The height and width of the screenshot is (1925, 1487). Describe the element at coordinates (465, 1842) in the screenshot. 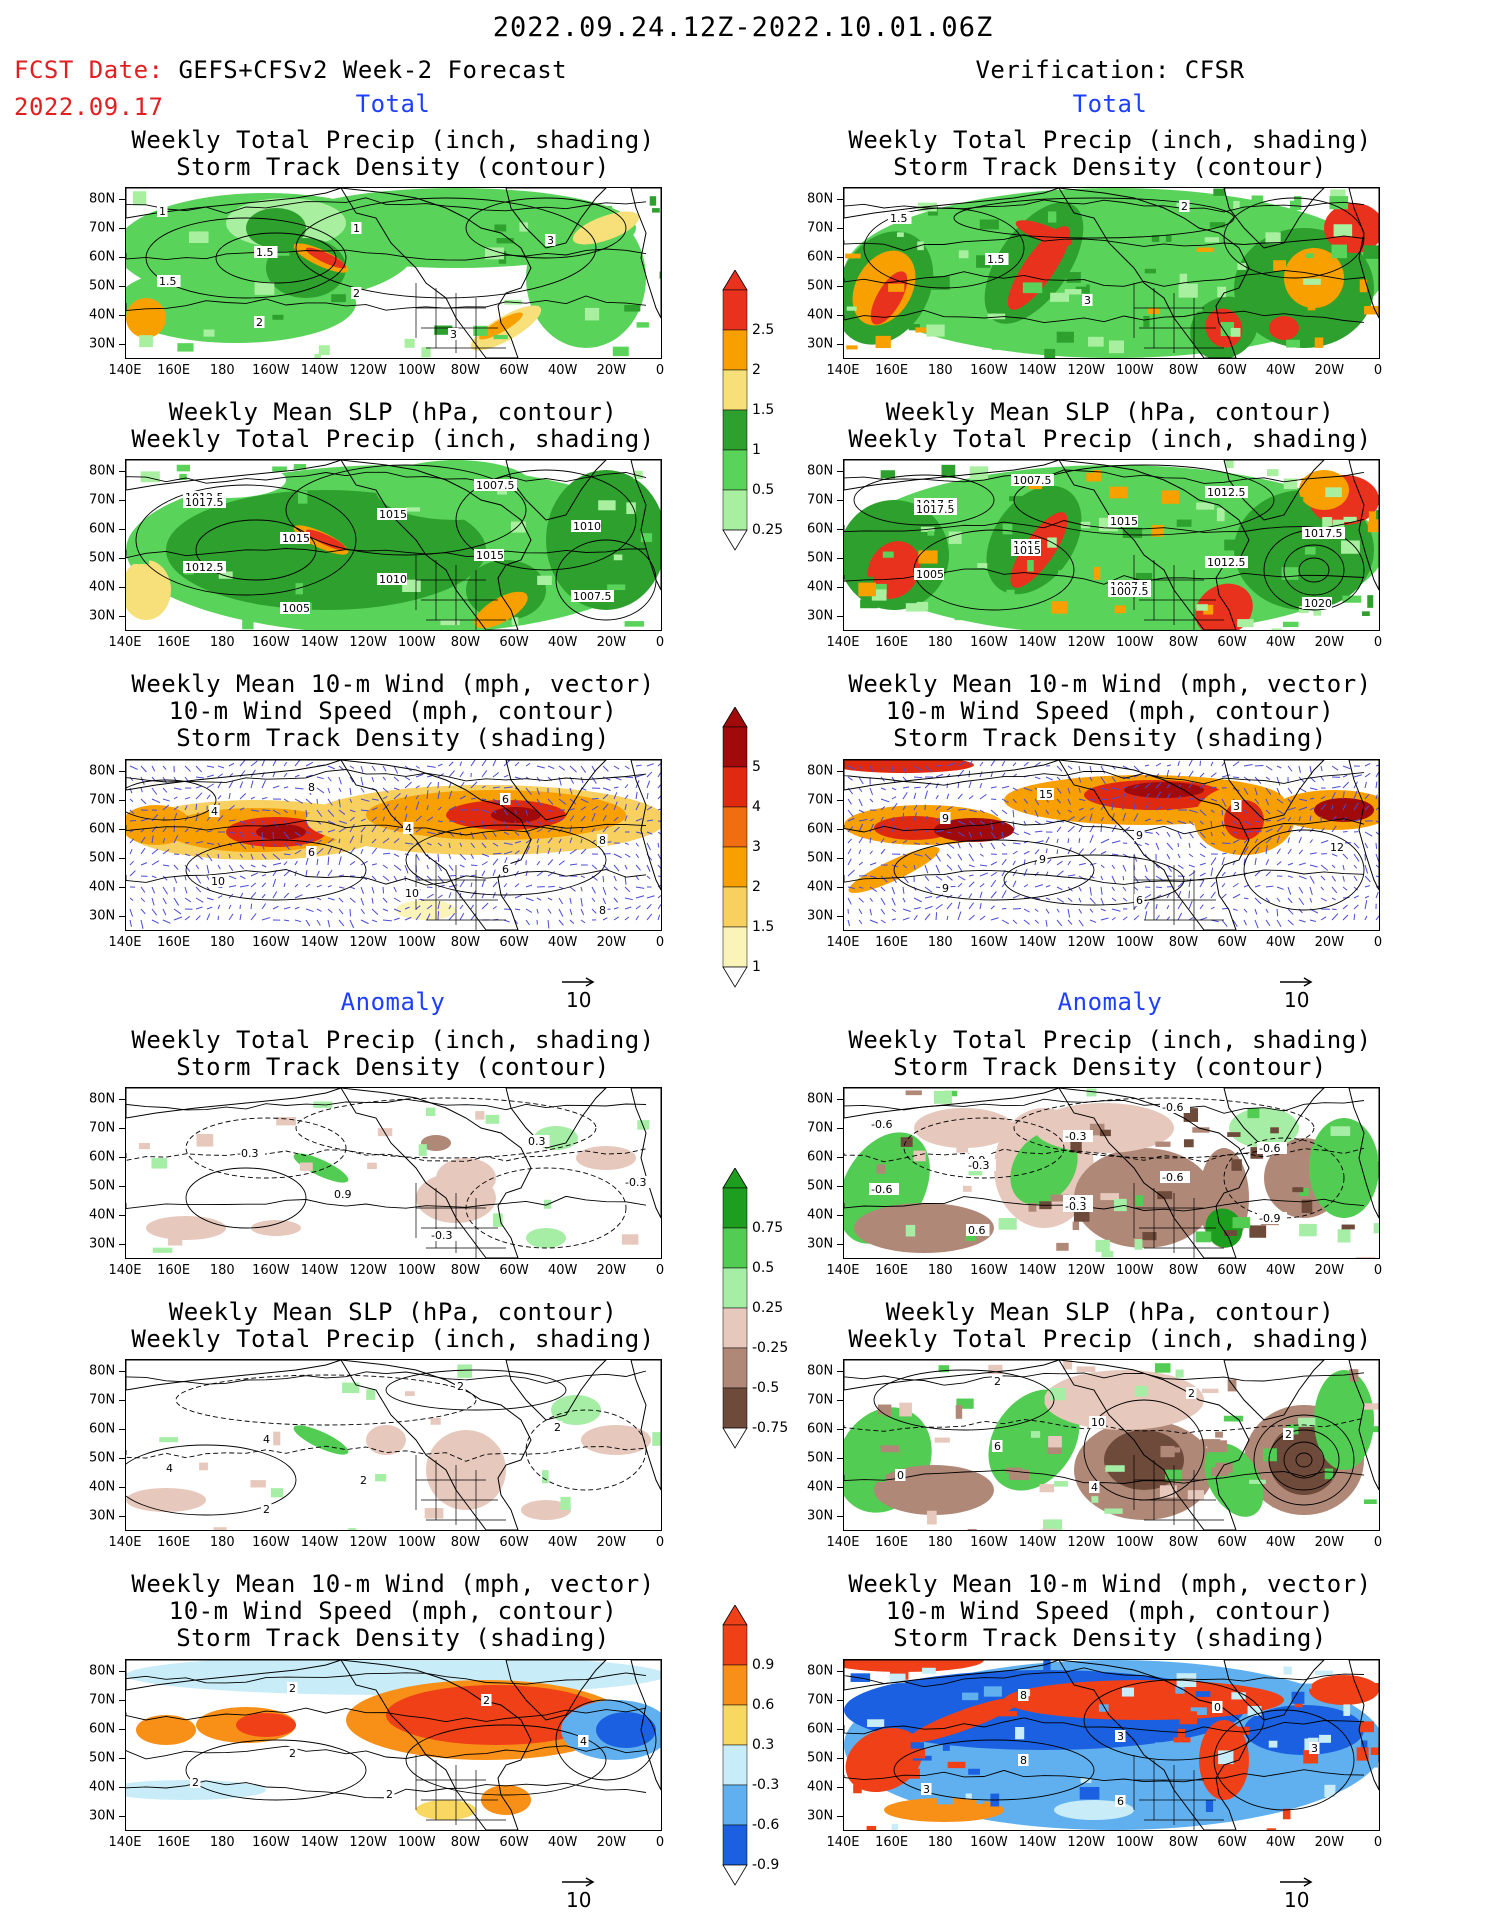

I see `lon-label: 80W` at that location.